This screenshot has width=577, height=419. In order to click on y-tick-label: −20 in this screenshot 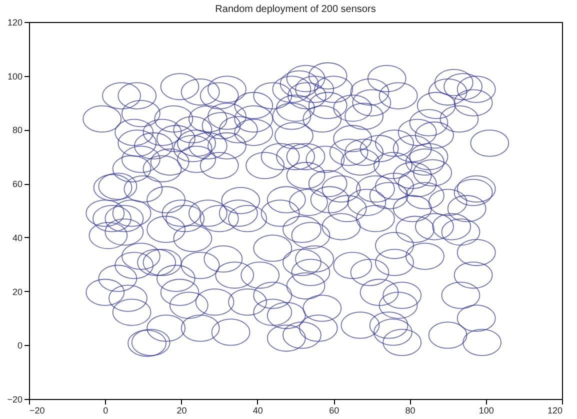, I will do `click(14, 399)`.